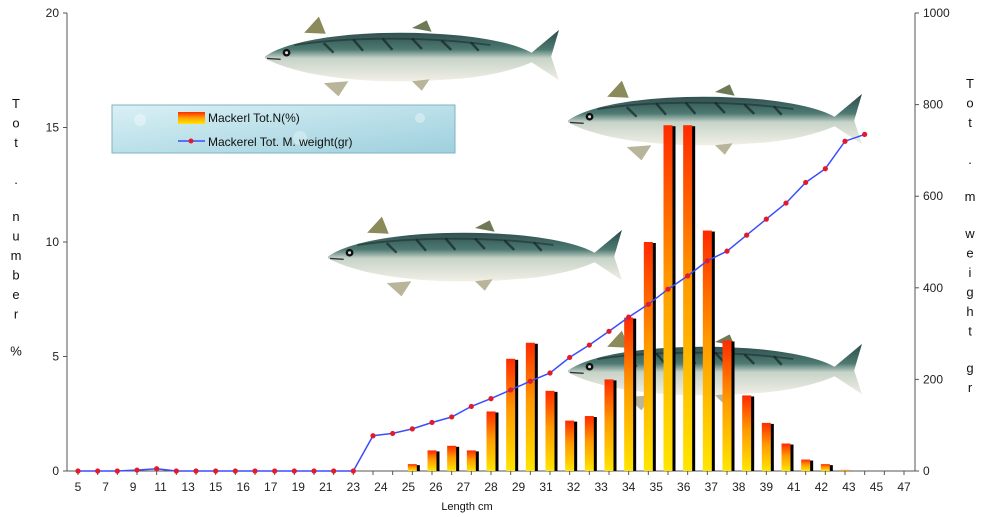 The image size is (987, 517). I want to click on x-tick-label: 17, so click(271, 487).